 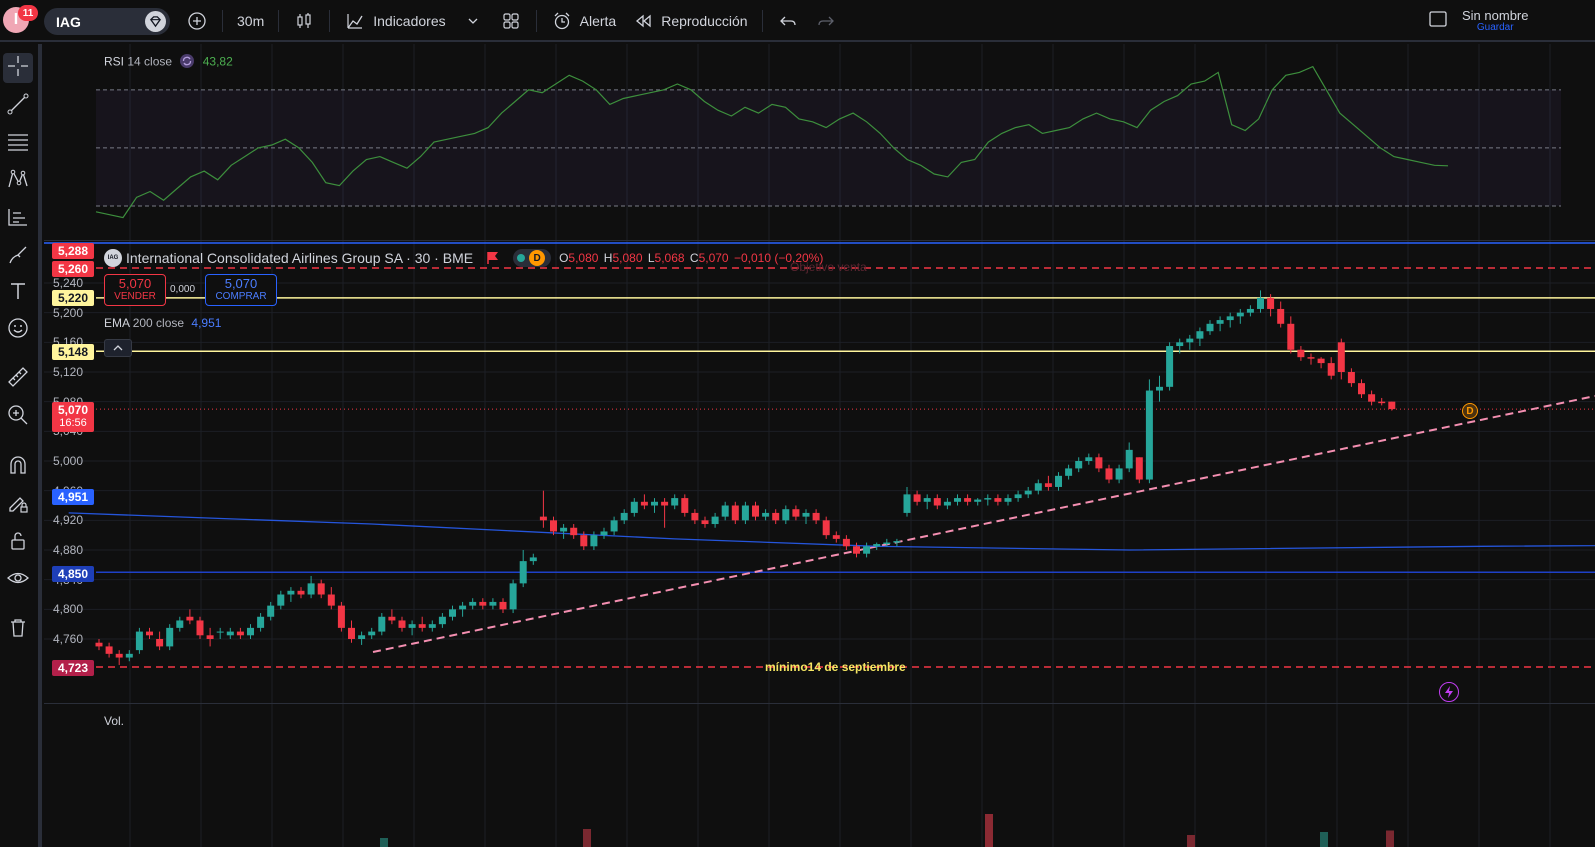 What do you see at coordinates (1470, 411) in the screenshot?
I see `dividend-marker: D` at bounding box center [1470, 411].